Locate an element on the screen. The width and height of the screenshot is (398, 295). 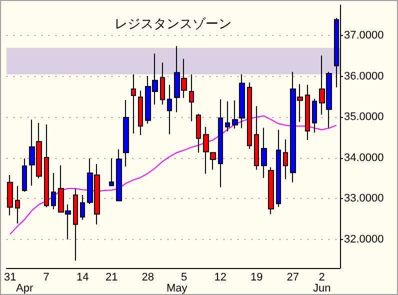
x-tick-label: 19 is located at coordinates (256, 278).